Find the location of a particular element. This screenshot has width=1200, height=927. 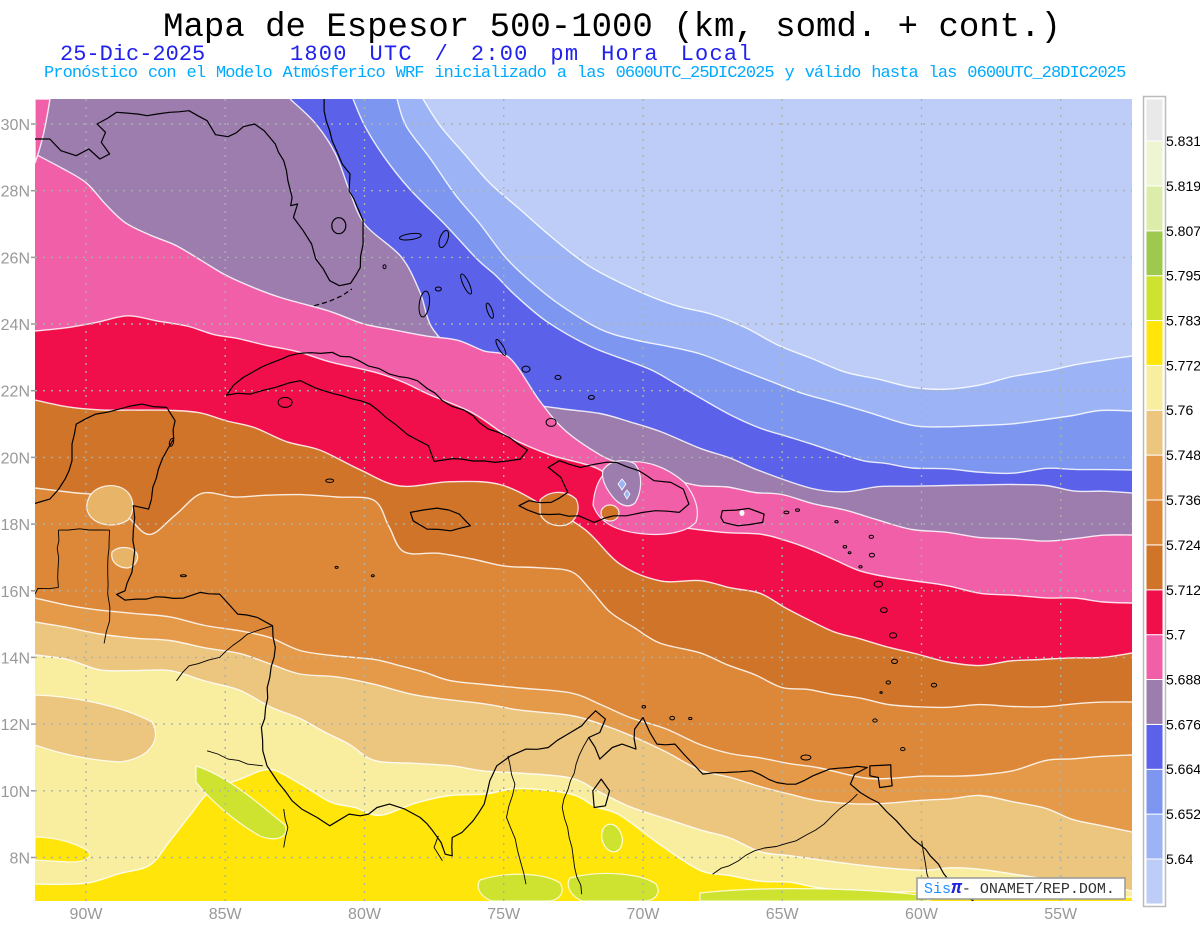

svg-text: 5.807 is located at coordinates (1183, 231).